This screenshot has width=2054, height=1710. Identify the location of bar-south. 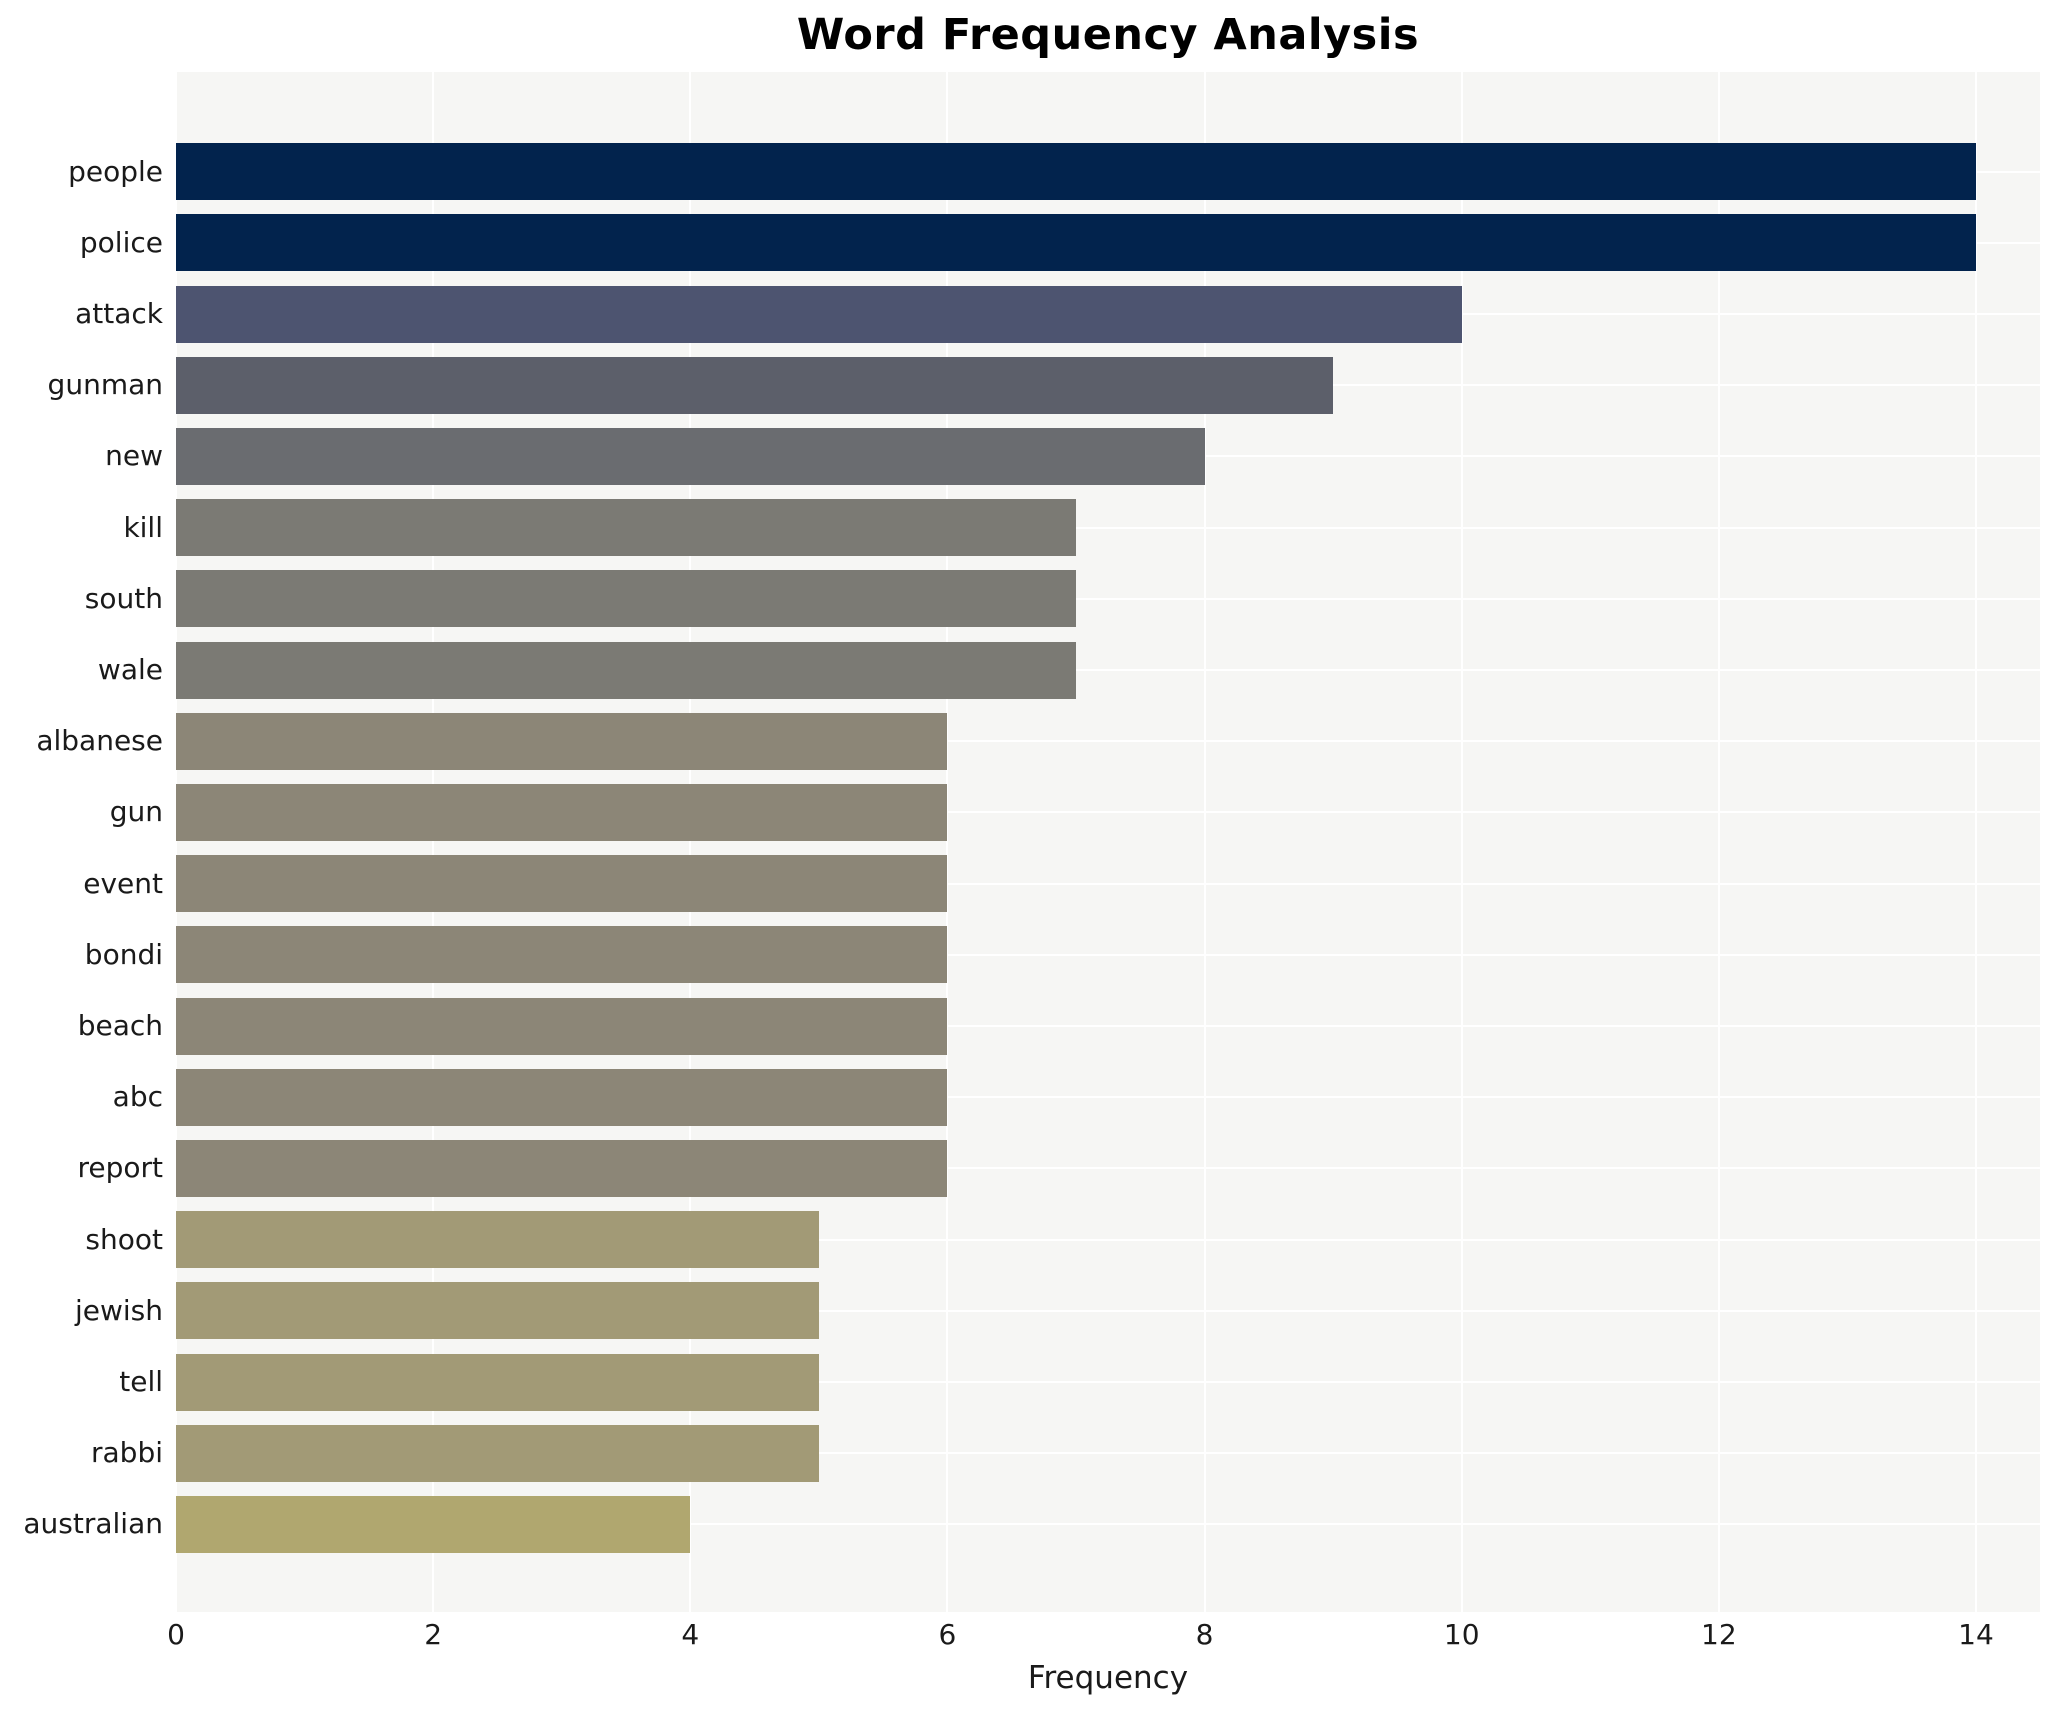
(626, 599).